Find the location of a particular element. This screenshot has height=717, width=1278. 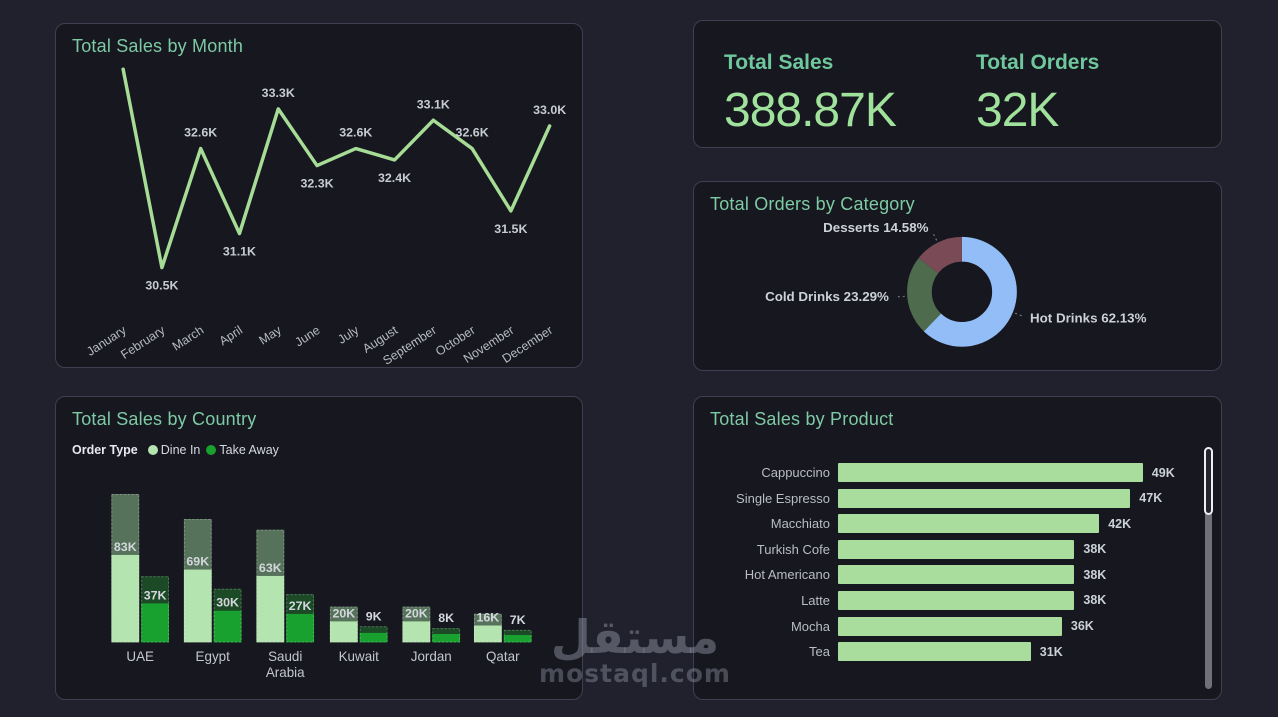

axis-label-product: Cappuccino is located at coordinates (795, 472).